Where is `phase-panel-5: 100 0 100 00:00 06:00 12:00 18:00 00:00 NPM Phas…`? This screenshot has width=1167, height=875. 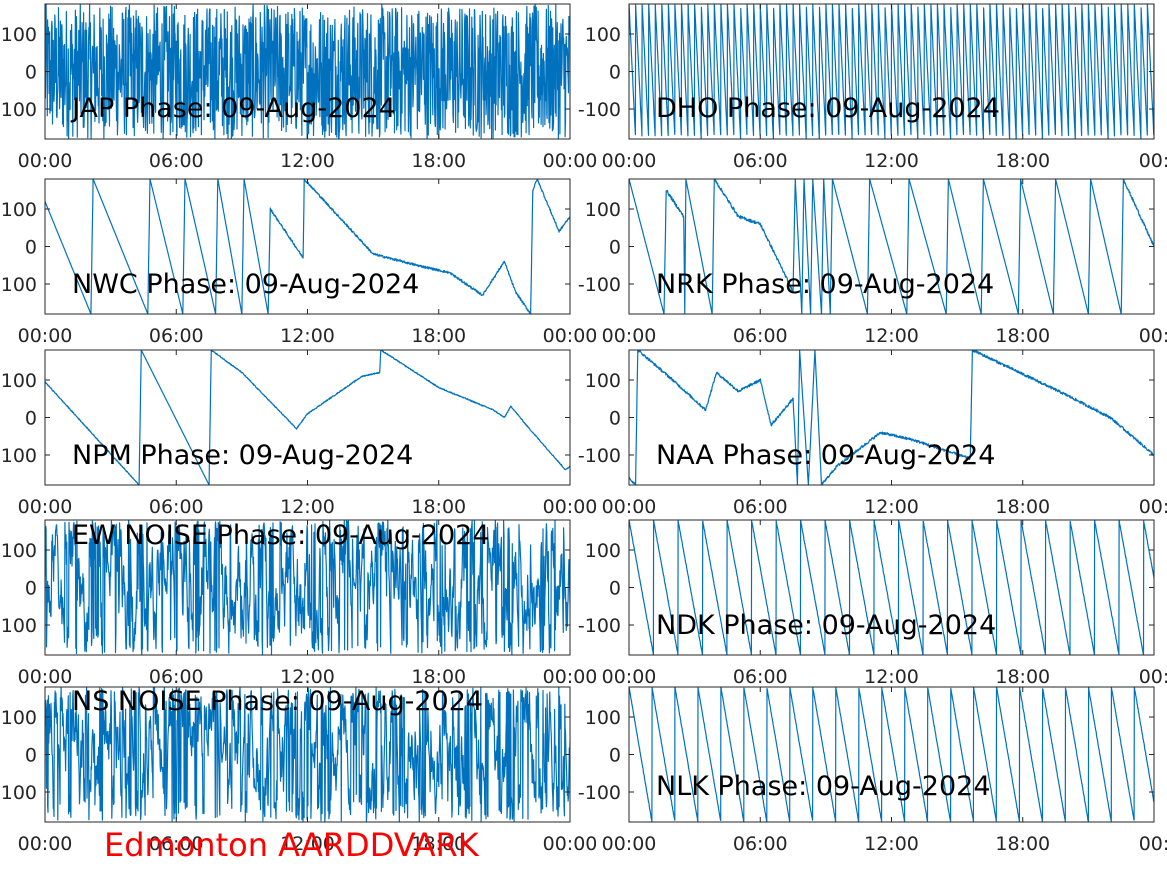 phase-panel-5: 100 0 100 00:00 06:00 12:00 18:00 00:00 NPM Phas… is located at coordinates (299, 433).